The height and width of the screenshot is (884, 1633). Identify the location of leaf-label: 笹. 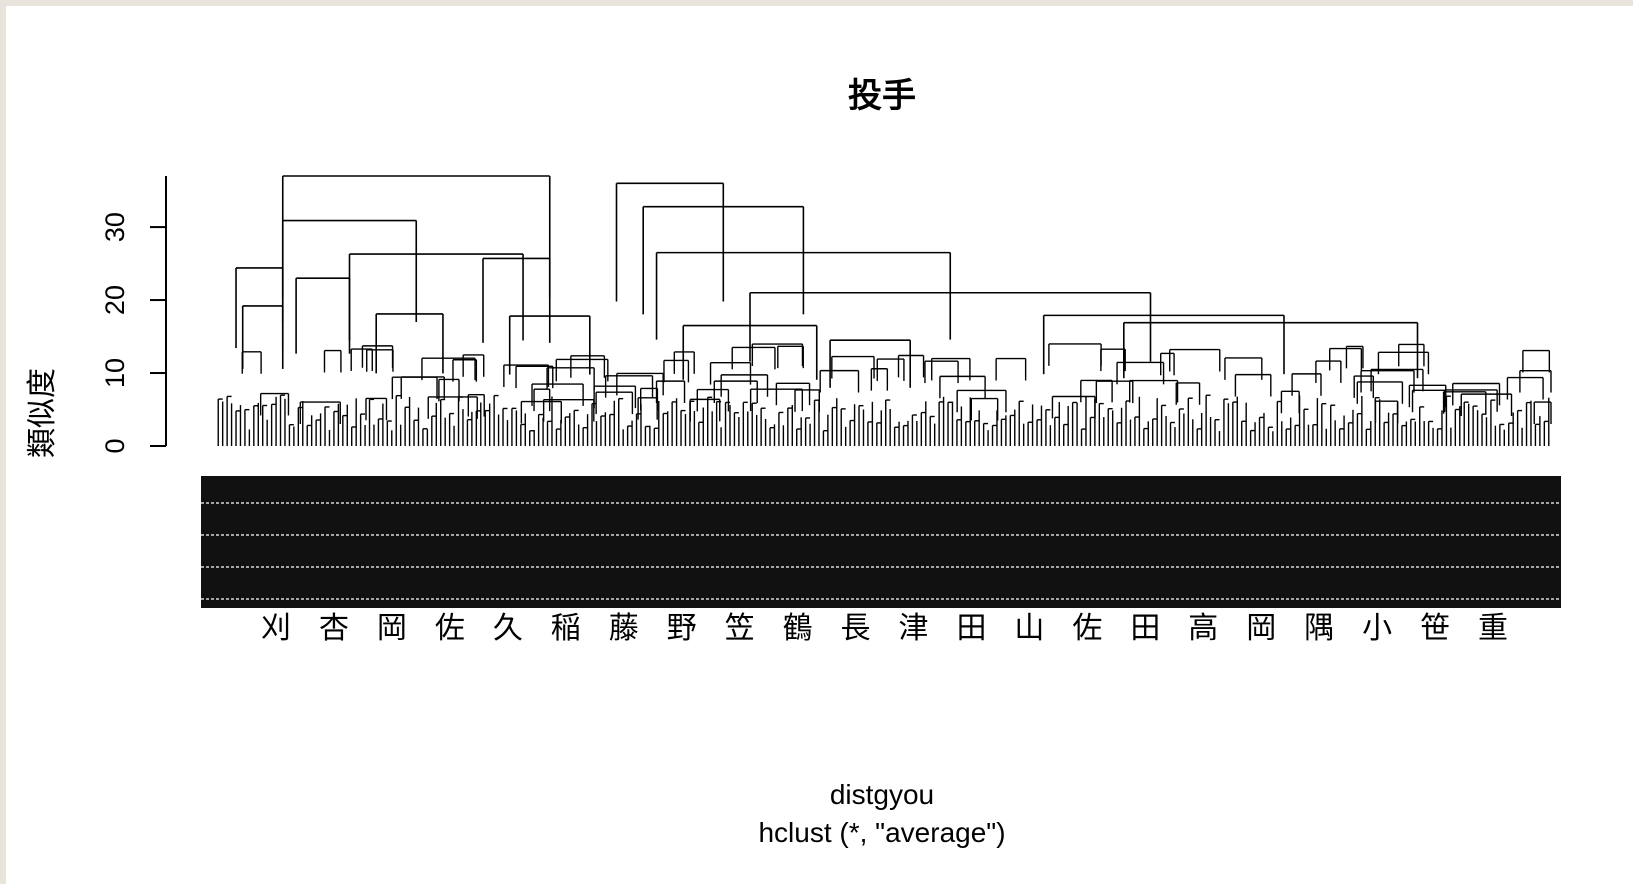
(1435, 628).